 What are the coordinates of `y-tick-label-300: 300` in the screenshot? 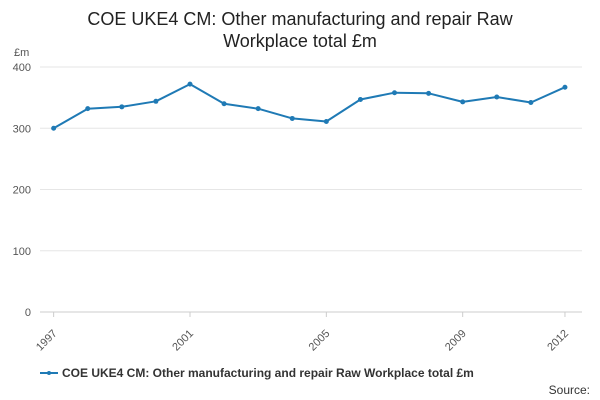 It's located at (22, 129).